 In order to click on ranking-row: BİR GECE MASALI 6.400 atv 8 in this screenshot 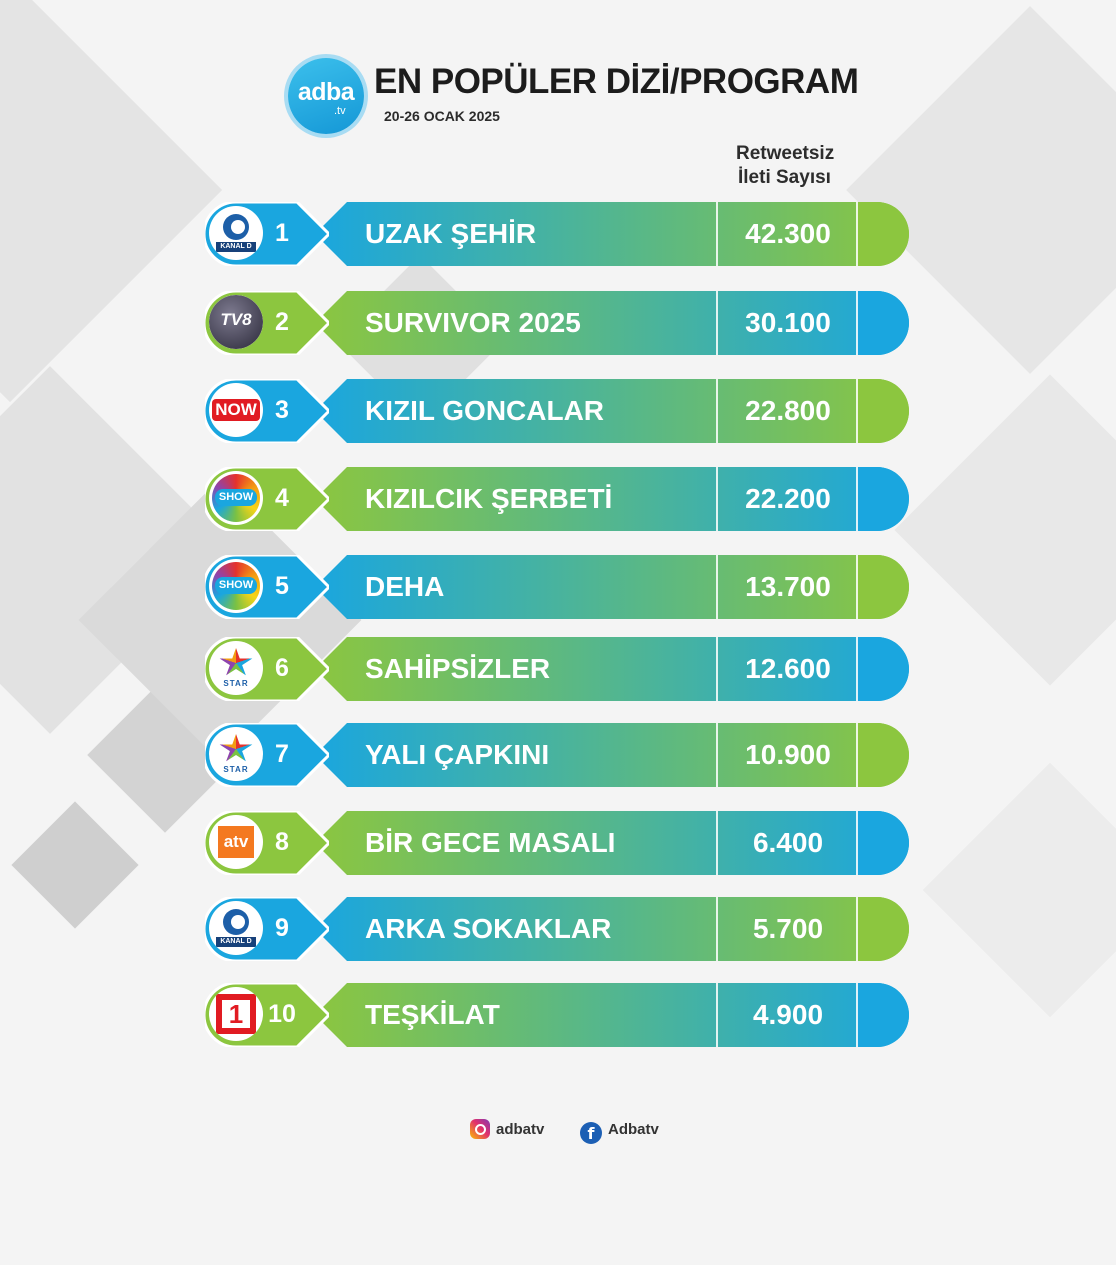, I will do `click(557, 843)`.